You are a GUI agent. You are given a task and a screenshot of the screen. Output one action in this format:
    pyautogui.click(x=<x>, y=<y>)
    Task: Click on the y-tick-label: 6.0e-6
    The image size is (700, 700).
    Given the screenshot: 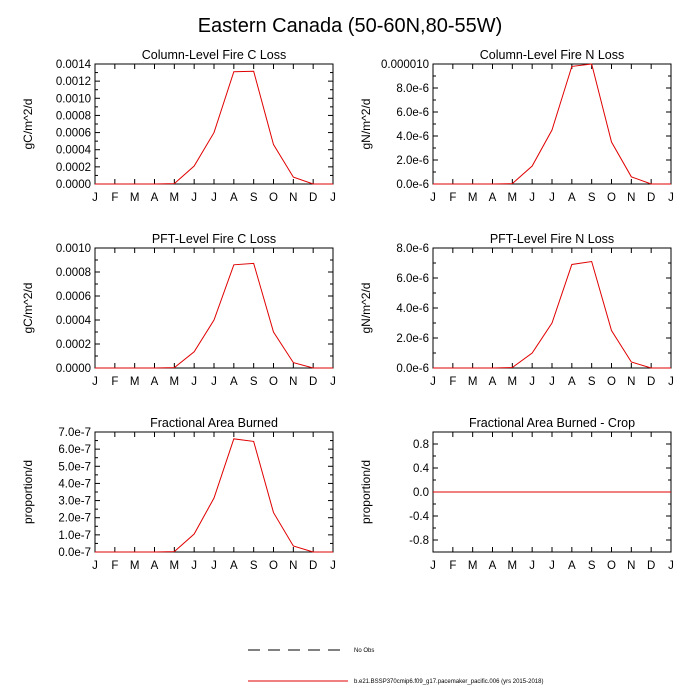 What is the action you would take?
    pyautogui.click(x=412, y=279)
    